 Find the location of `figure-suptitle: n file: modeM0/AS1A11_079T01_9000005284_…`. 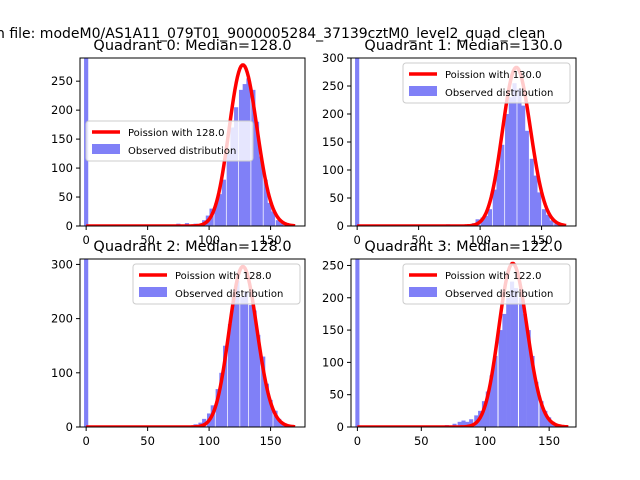

figure-suptitle: n file: modeM0/AS1A11_079T01_9000005284_… is located at coordinates (272, 34).